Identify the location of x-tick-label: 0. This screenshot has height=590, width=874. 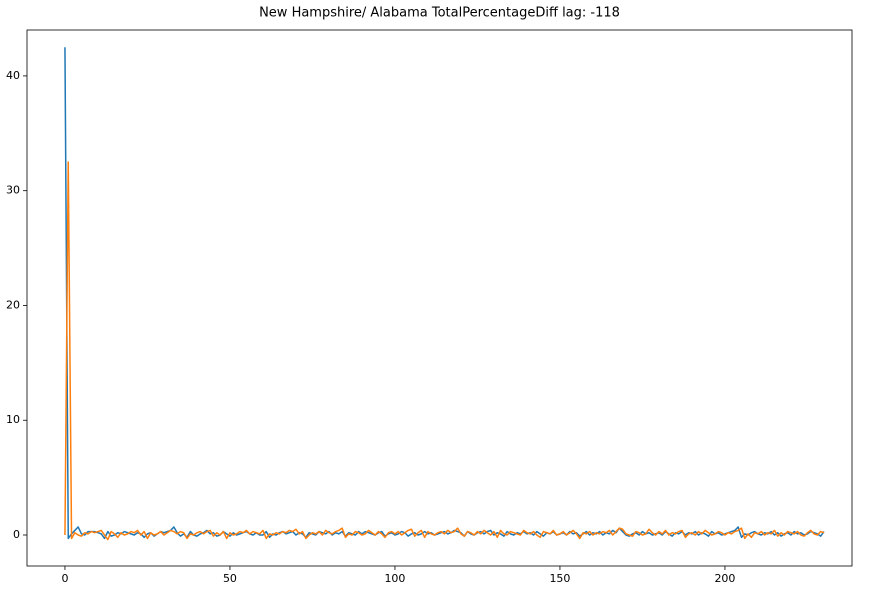
(64, 578).